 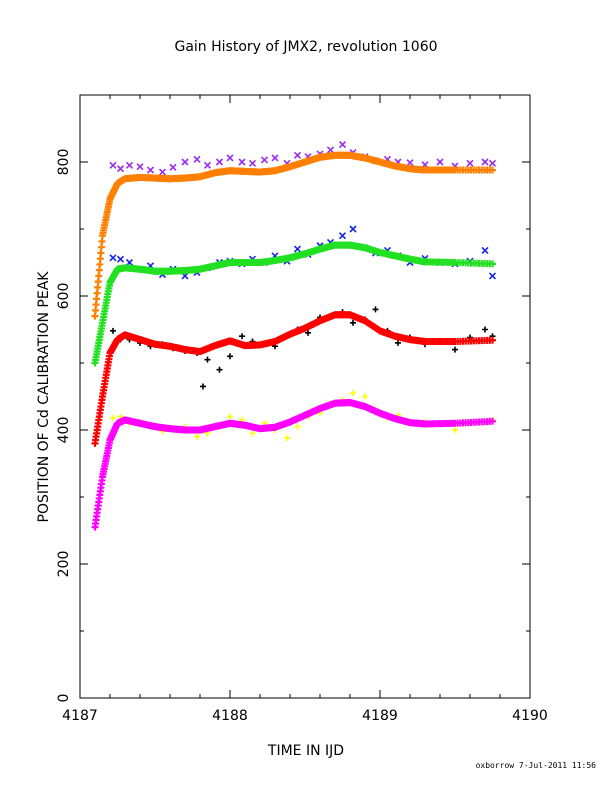 I want to click on chart-title: Gain History of JMX2, revolution 1060, so click(x=305, y=47).